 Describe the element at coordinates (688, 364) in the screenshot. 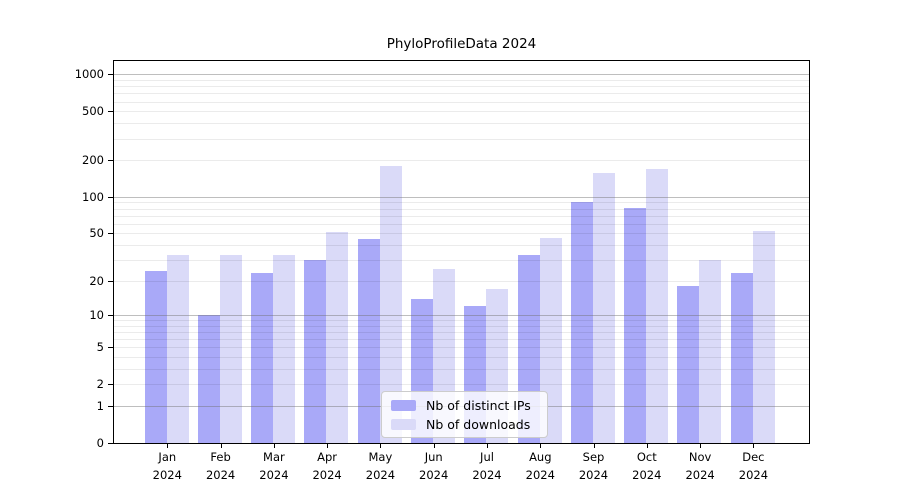

I see `bar-nov-distinct-ips` at that location.